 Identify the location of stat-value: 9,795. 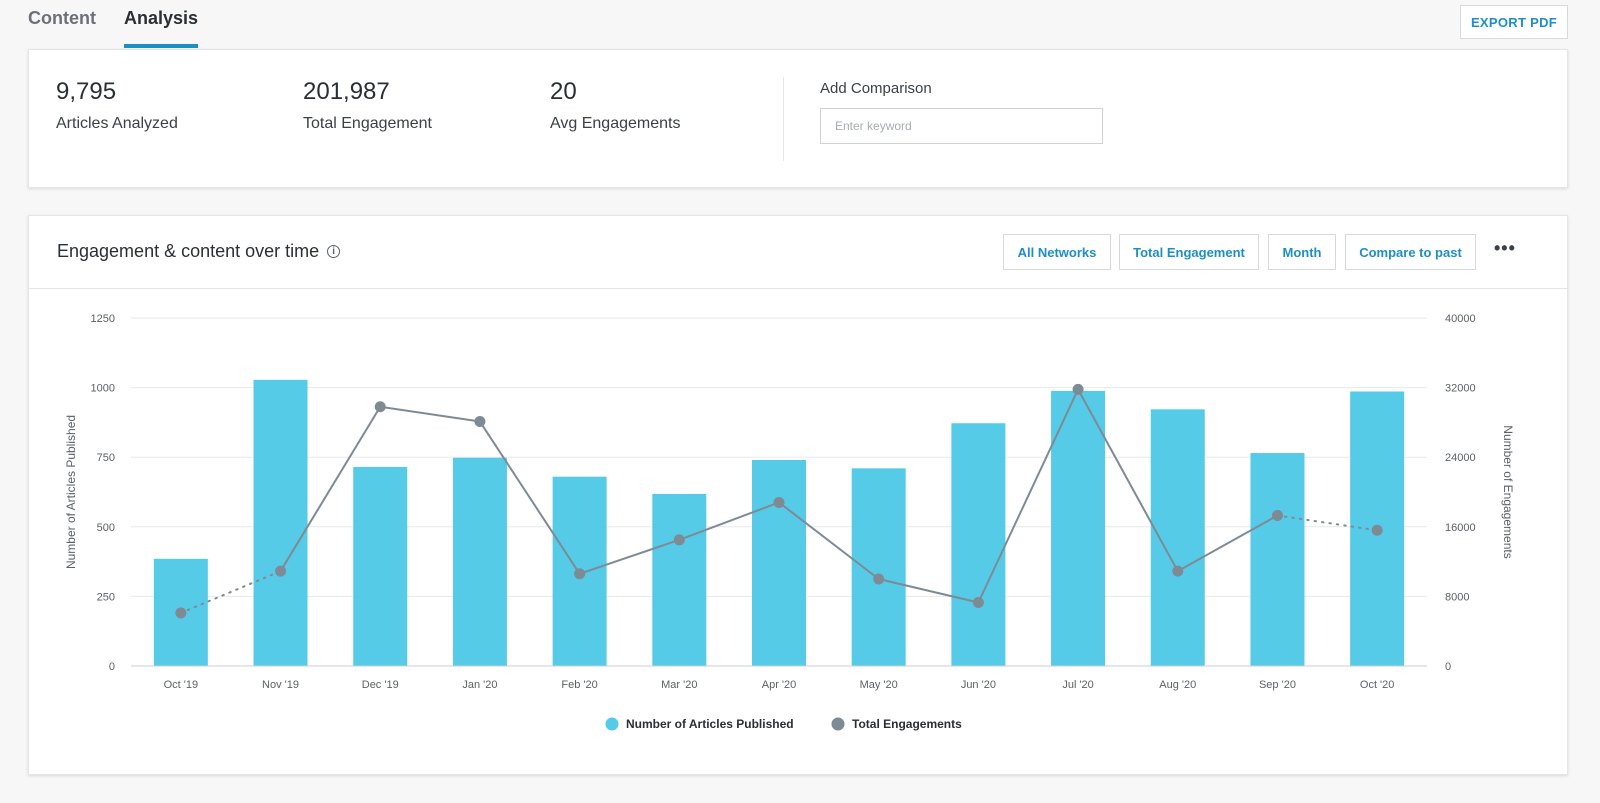
(86, 91).